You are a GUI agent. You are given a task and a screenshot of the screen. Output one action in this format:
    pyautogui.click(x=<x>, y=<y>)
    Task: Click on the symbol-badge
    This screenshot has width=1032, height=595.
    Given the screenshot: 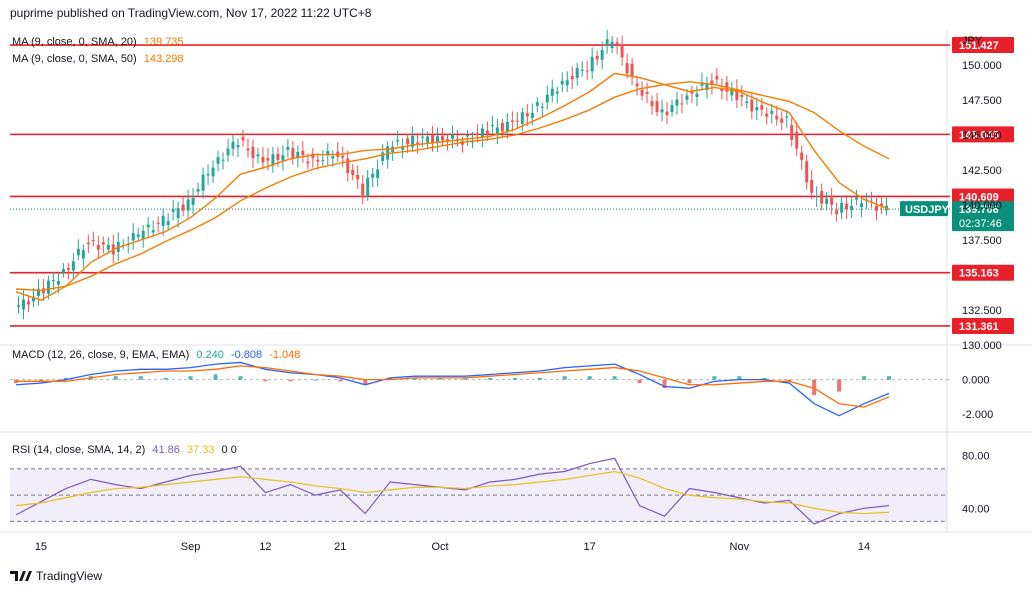 What is the action you would take?
    pyautogui.click(x=924, y=209)
    